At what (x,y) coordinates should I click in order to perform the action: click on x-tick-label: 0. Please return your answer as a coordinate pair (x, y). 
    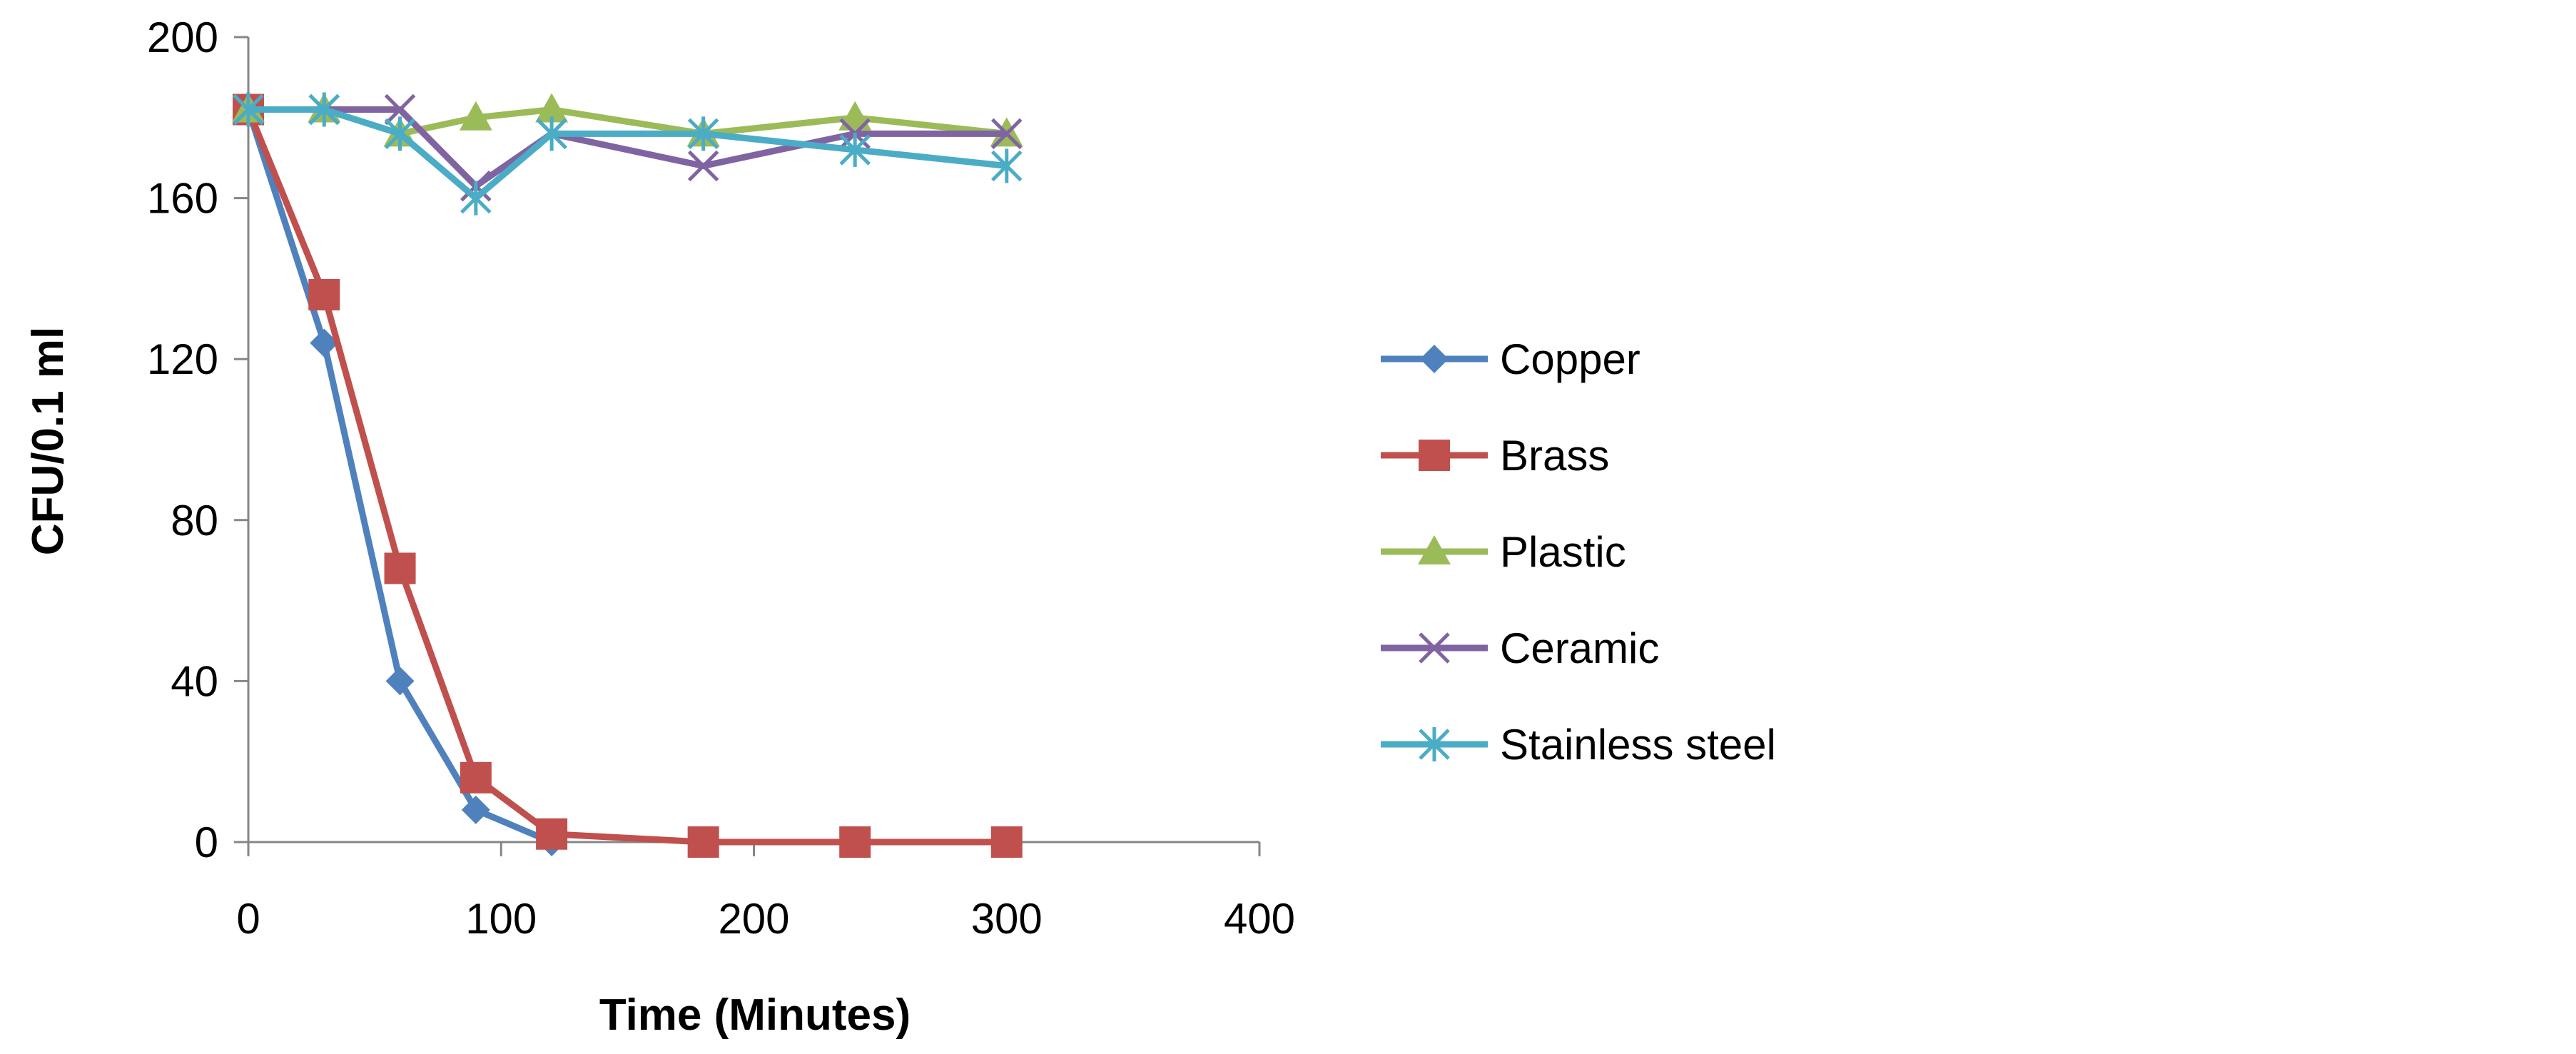
    Looking at the image, I should click on (248, 919).